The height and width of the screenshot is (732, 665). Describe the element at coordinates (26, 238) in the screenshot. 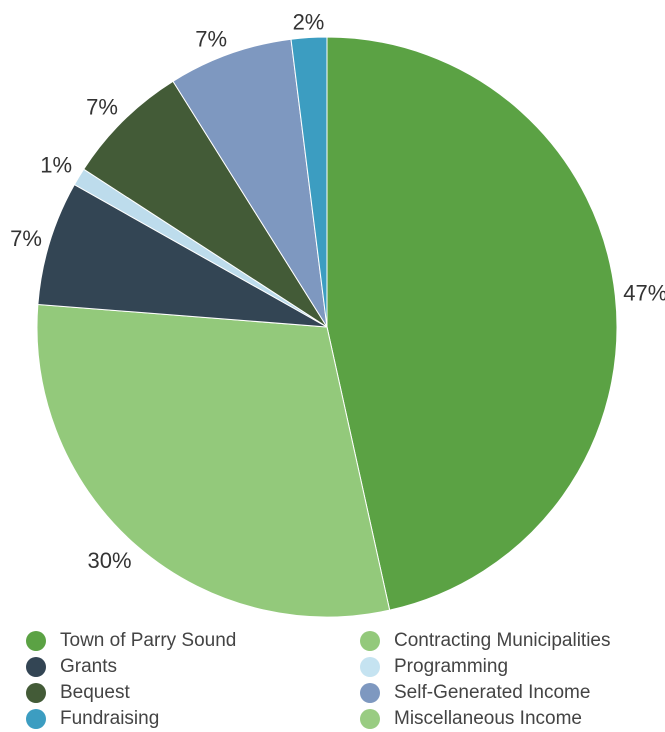

I see `pie-label-grants: 7%` at that location.